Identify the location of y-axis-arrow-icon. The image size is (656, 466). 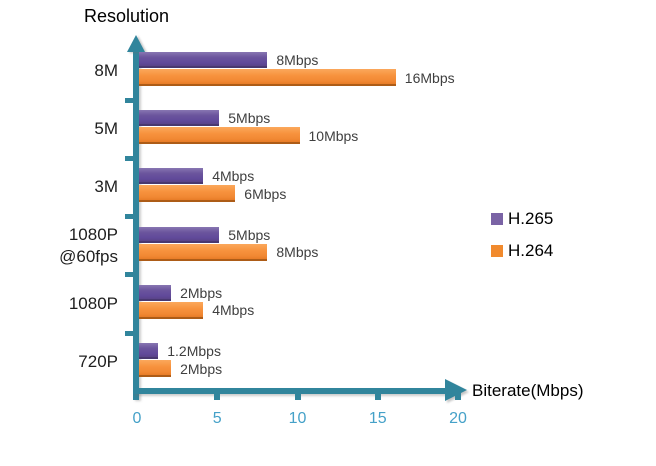
(136, 43).